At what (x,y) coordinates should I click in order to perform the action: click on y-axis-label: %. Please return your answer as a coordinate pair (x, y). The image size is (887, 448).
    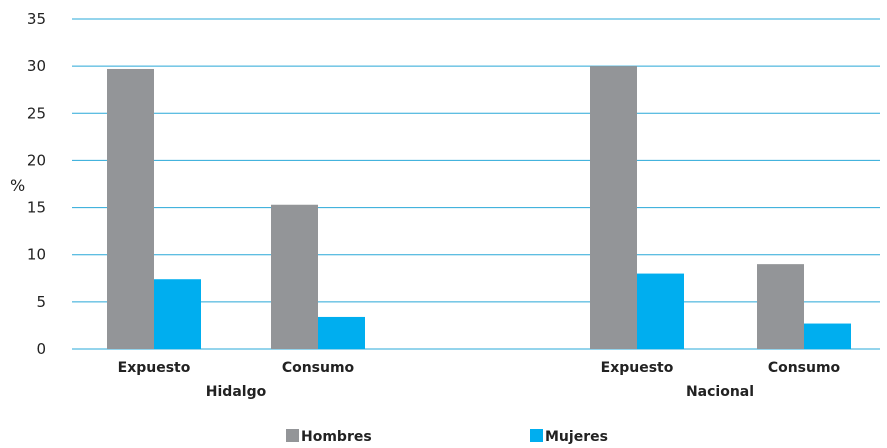
    Looking at the image, I should click on (17, 185).